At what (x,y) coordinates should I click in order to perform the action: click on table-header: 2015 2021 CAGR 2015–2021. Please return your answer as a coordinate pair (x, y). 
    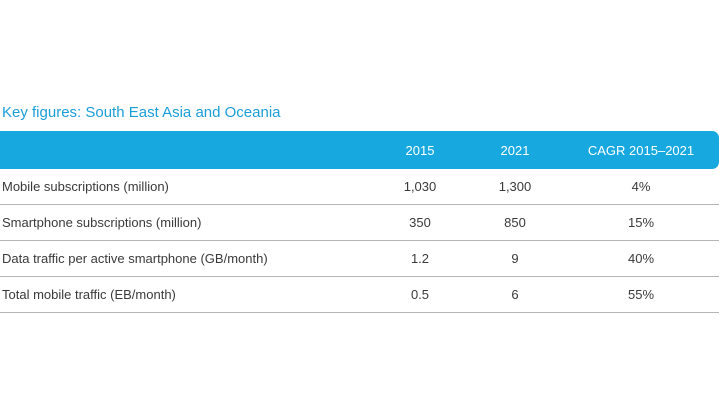
    Looking at the image, I should click on (359, 150).